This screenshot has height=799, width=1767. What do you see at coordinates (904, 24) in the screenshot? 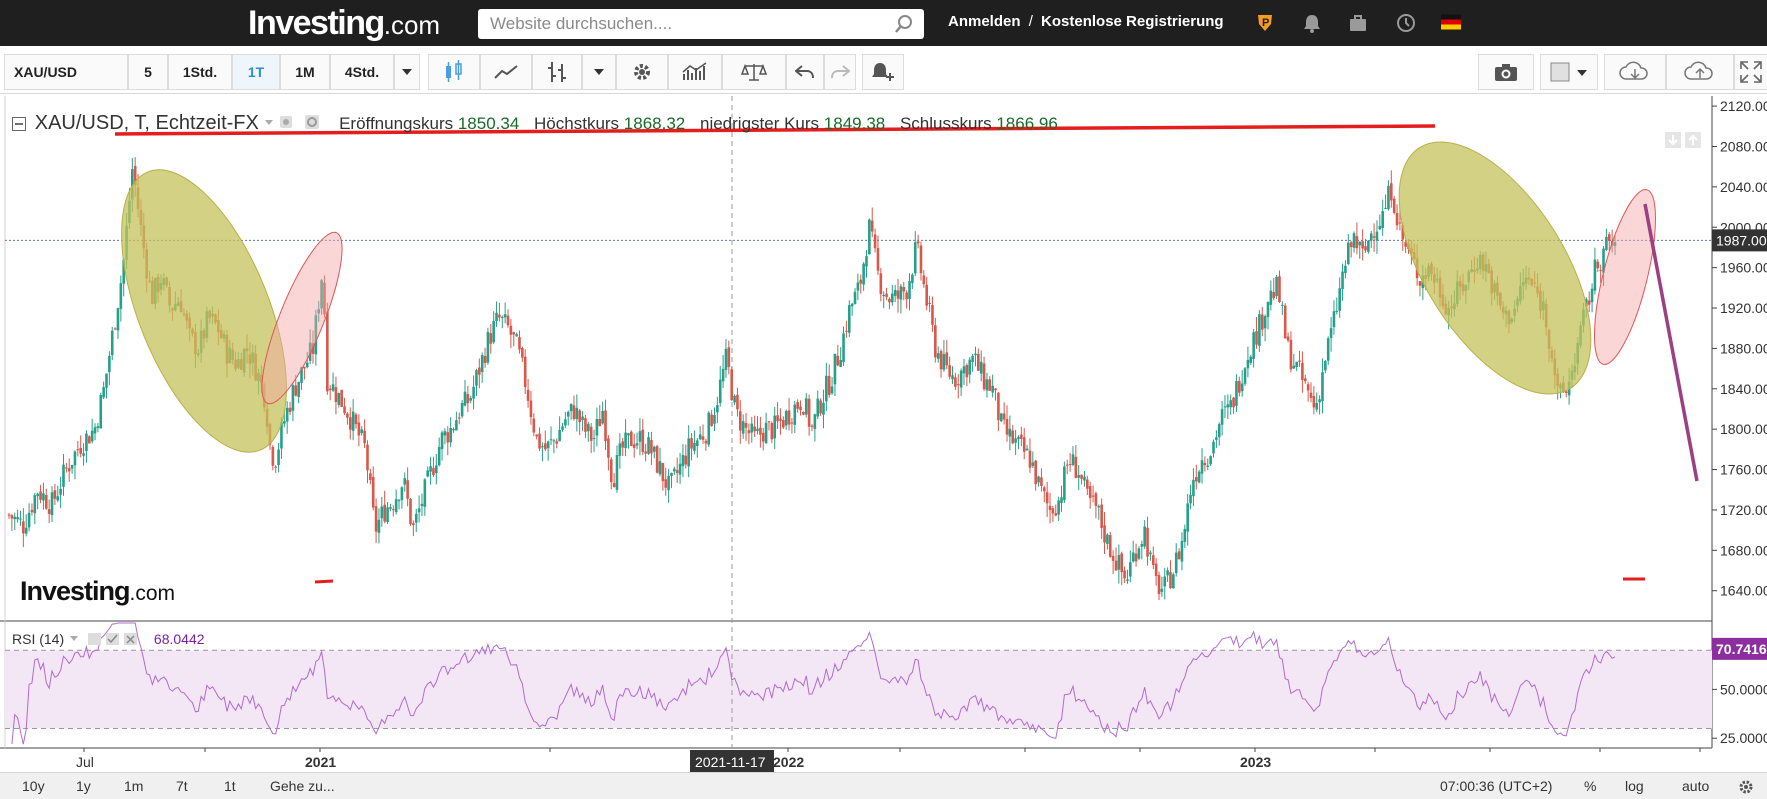
I see `search-icon` at bounding box center [904, 24].